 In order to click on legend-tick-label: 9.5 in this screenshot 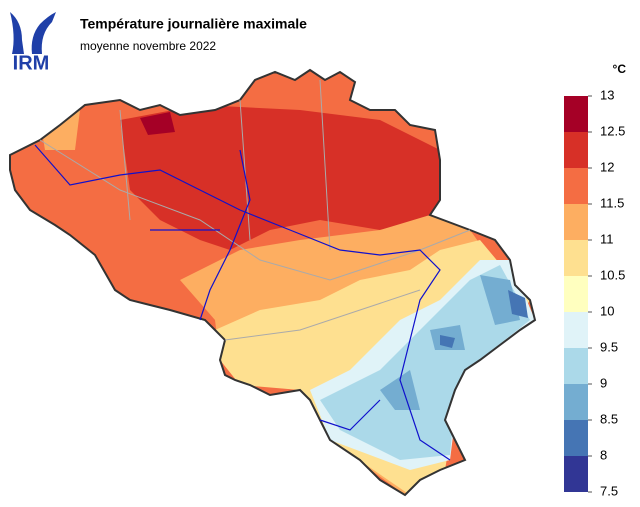, I will do `click(609, 346)`.